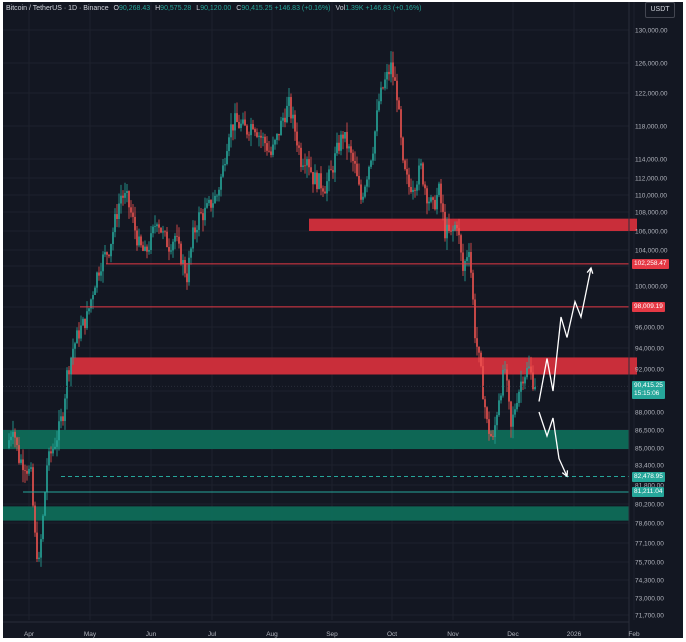 This screenshot has height=642, width=686. I want to click on zone-support, so click(316, 513).